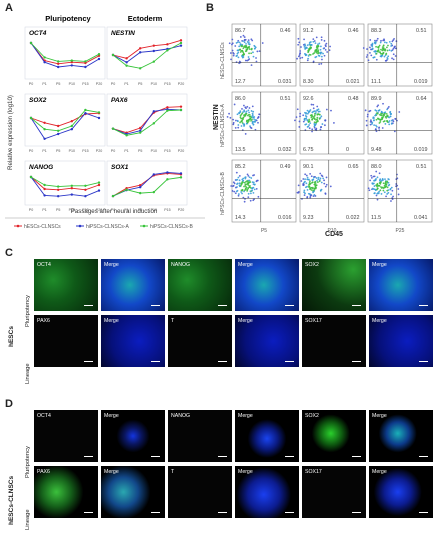  Describe the element at coordinates (398, 123) in the screenshot. I see `flow-plot: 89.9 0.64 9.48 0.019` at that location.